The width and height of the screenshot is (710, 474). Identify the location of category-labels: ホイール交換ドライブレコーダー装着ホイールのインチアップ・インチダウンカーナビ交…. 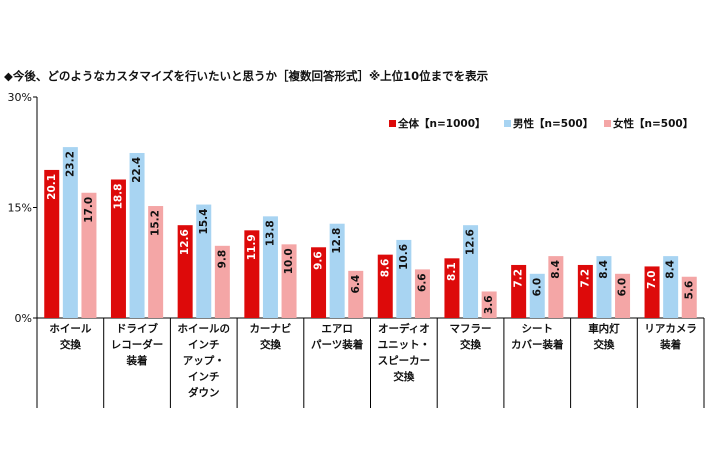
(373, 360).